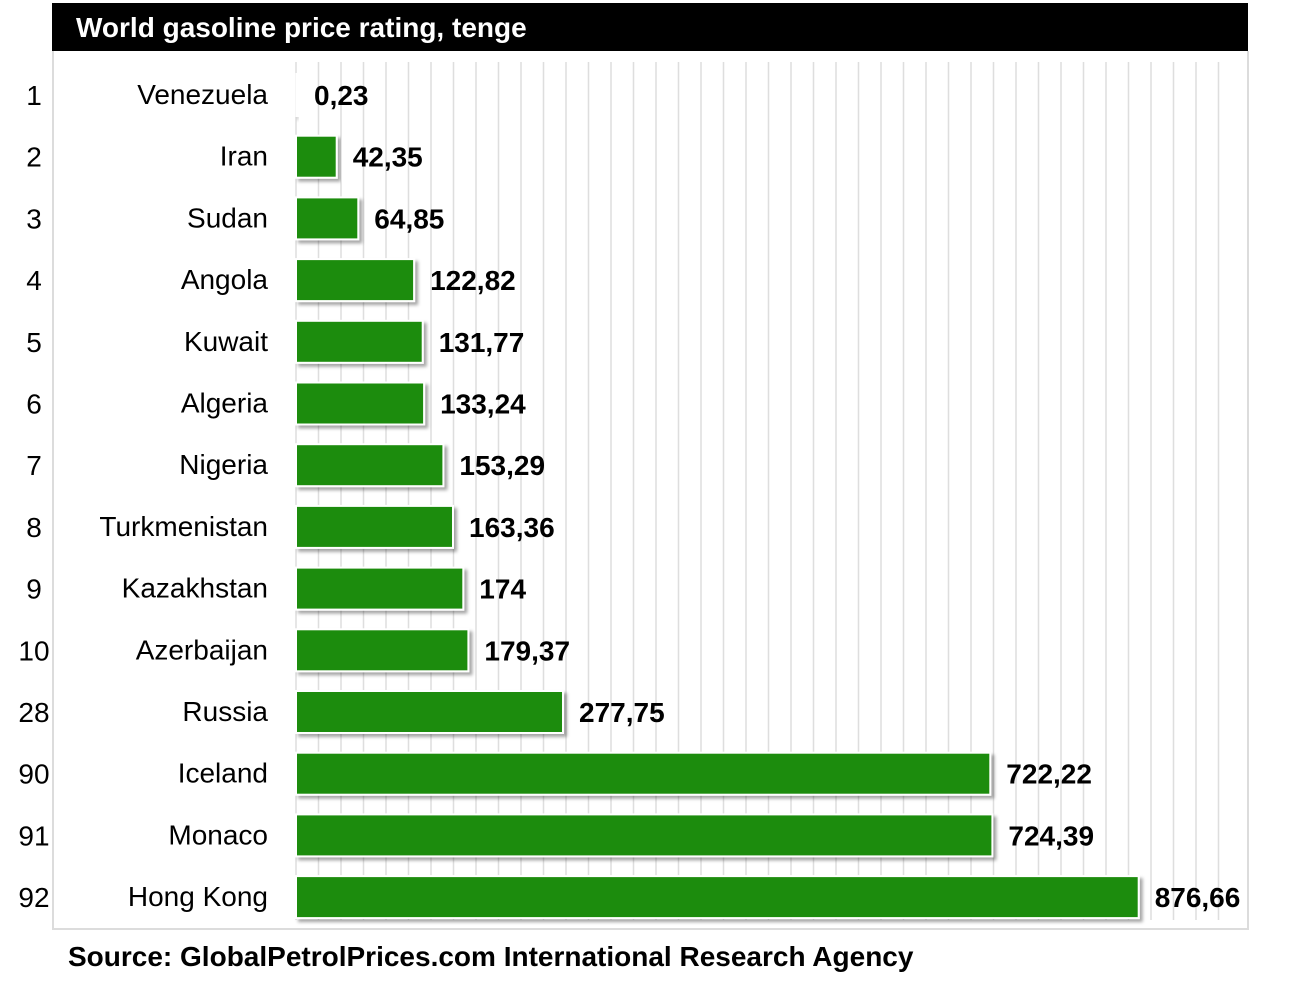  I want to click on data-label: 174, so click(502, 589).